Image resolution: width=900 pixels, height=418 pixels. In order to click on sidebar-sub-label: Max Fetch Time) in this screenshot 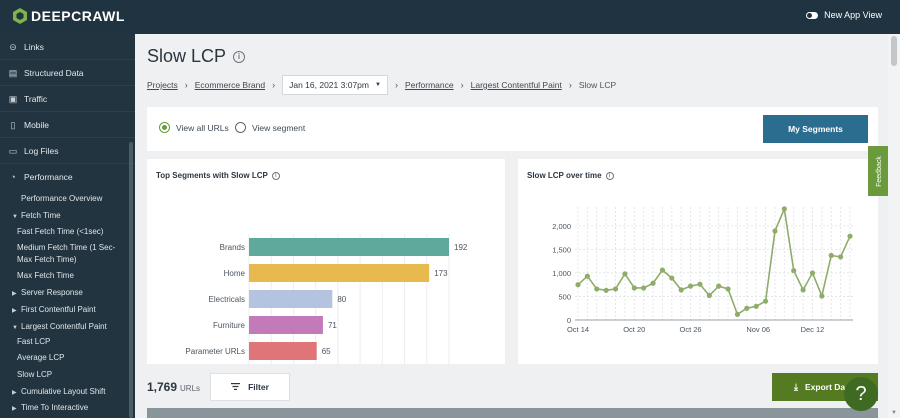, I will do `click(47, 259)`.